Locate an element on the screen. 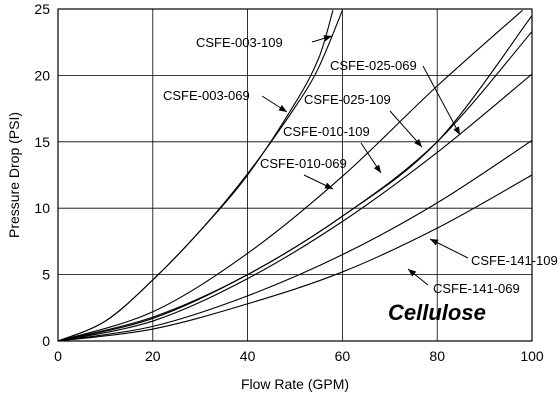 The height and width of the screenshot is (395, 560). y-tick-label: 0 is located at coordinates (46, 341).